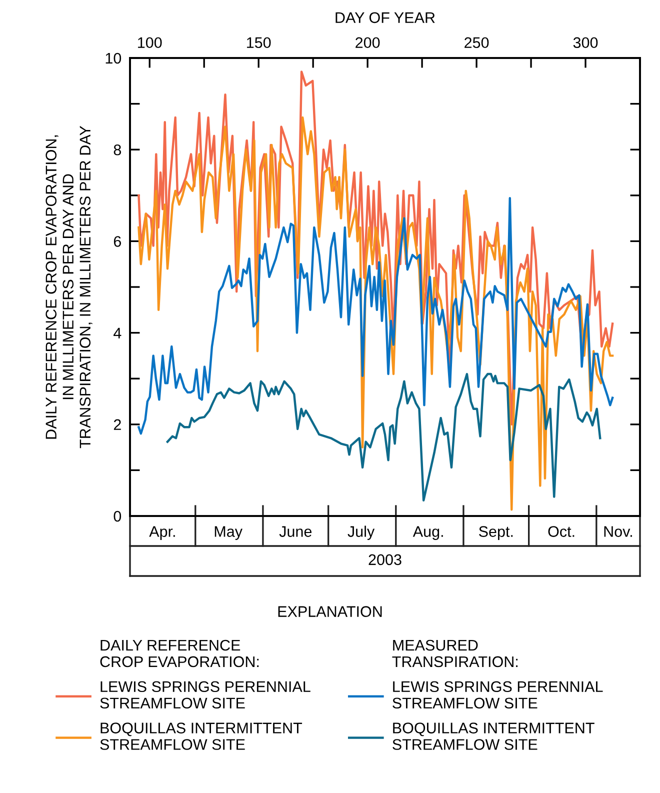 The height and width of the screenshot is (793, 660). What do you see at coordinates (384, 437) in the screenshot?
I see `line-series` at bounding box center [384, 437].